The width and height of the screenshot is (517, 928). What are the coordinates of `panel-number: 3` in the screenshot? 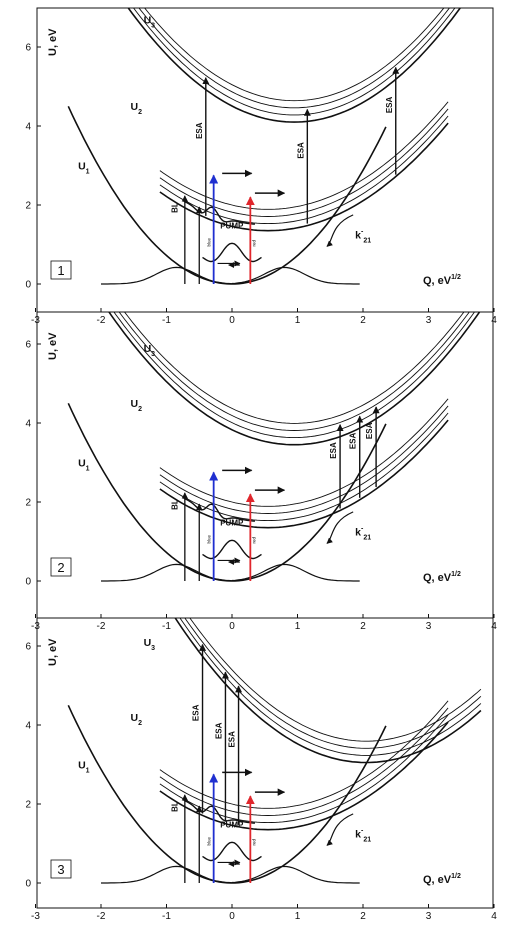 It's located at (60, 869).